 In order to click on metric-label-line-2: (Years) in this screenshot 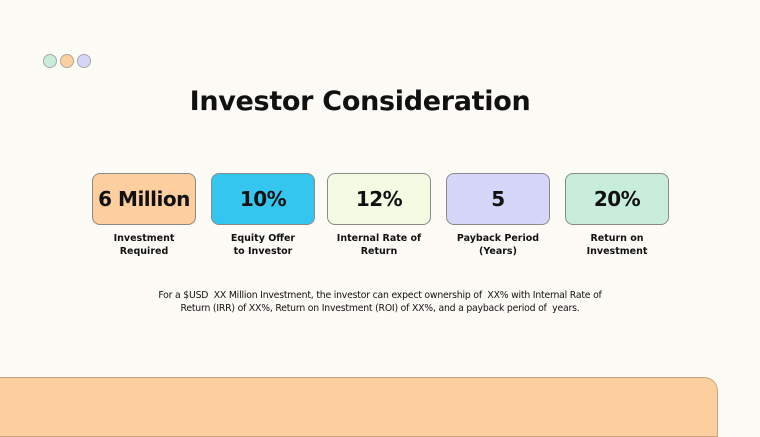, I will do `click(498, 251)`.